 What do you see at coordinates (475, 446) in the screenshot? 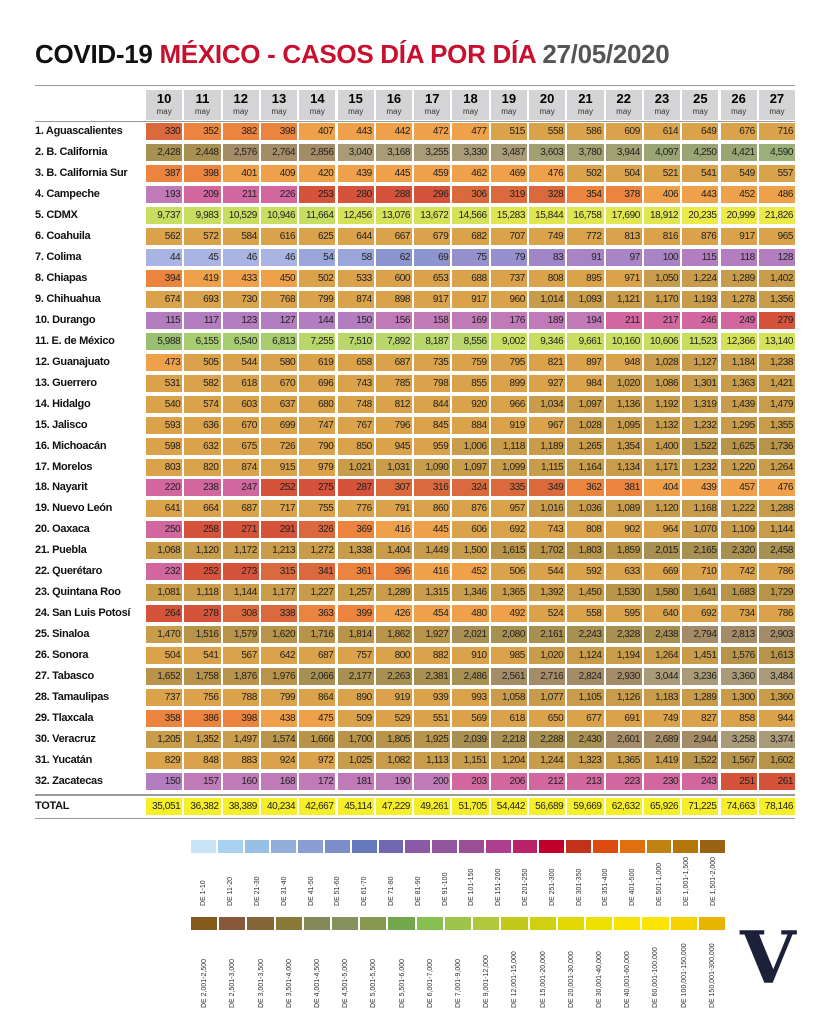
I see `cell-value: 1,006` at bounding box center [475, 446].